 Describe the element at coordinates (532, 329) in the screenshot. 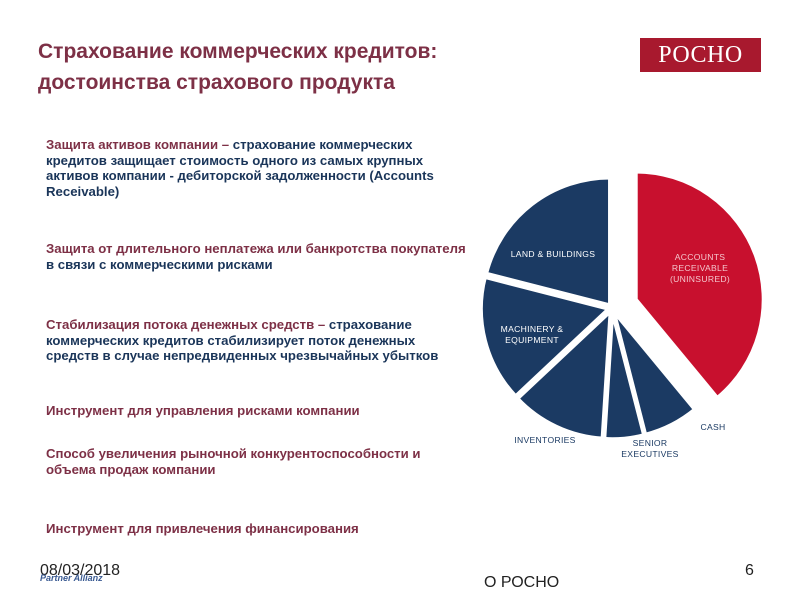

I see `pie-slice-label-line: MACHINERY &` at that location.